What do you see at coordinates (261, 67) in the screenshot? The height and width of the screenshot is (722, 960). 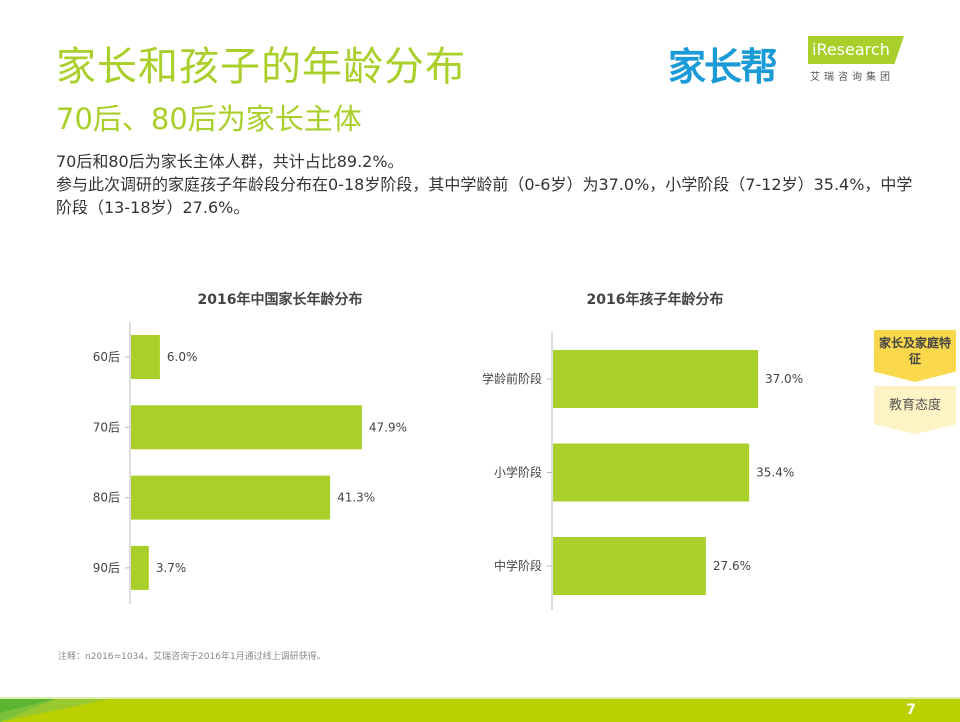 I see `page-title: 家长和孩子的年龄分布` at bounding box center [261, 67].